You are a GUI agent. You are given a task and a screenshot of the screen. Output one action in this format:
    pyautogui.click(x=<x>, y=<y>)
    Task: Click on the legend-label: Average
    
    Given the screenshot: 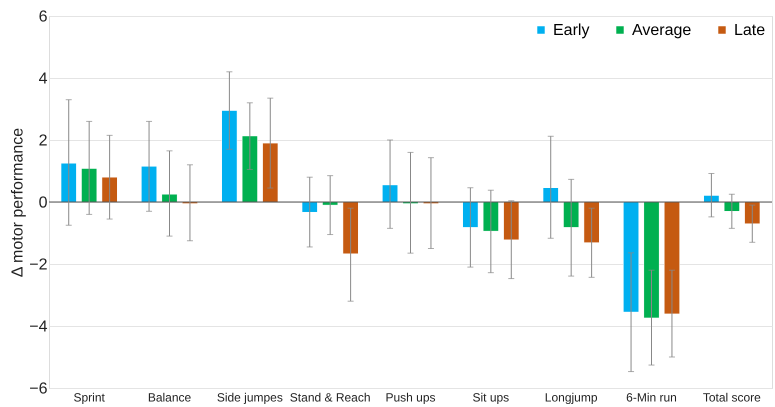 What is the action you would take?
    pyautogui.click(x=662, y=30)
    